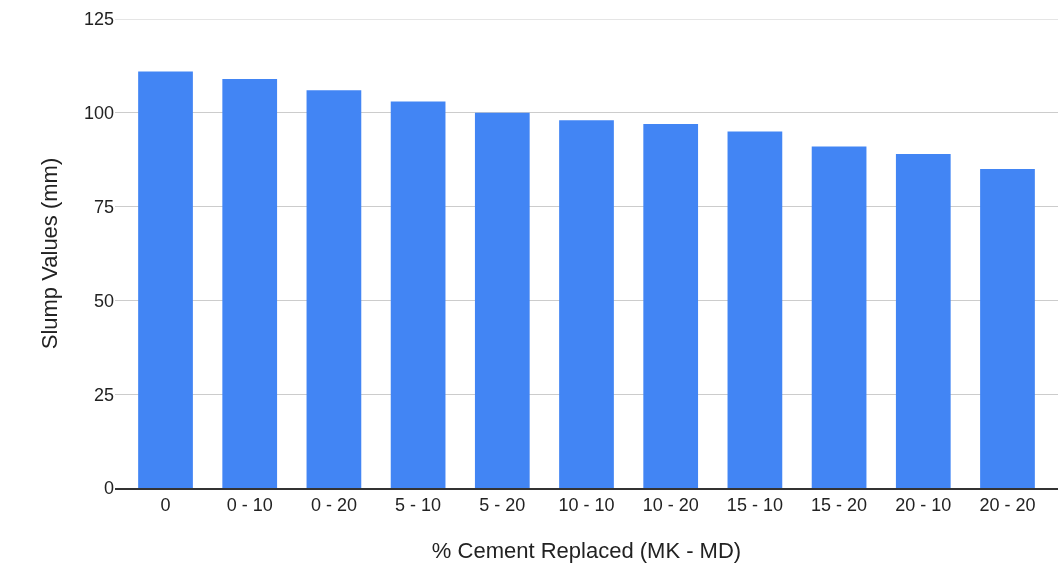 The width and height of the screenshot is (1063, 583). Describe the element at coordinates (249, 505) in the screenshot. I see `x-tick-label: 0 - 10` at that location.